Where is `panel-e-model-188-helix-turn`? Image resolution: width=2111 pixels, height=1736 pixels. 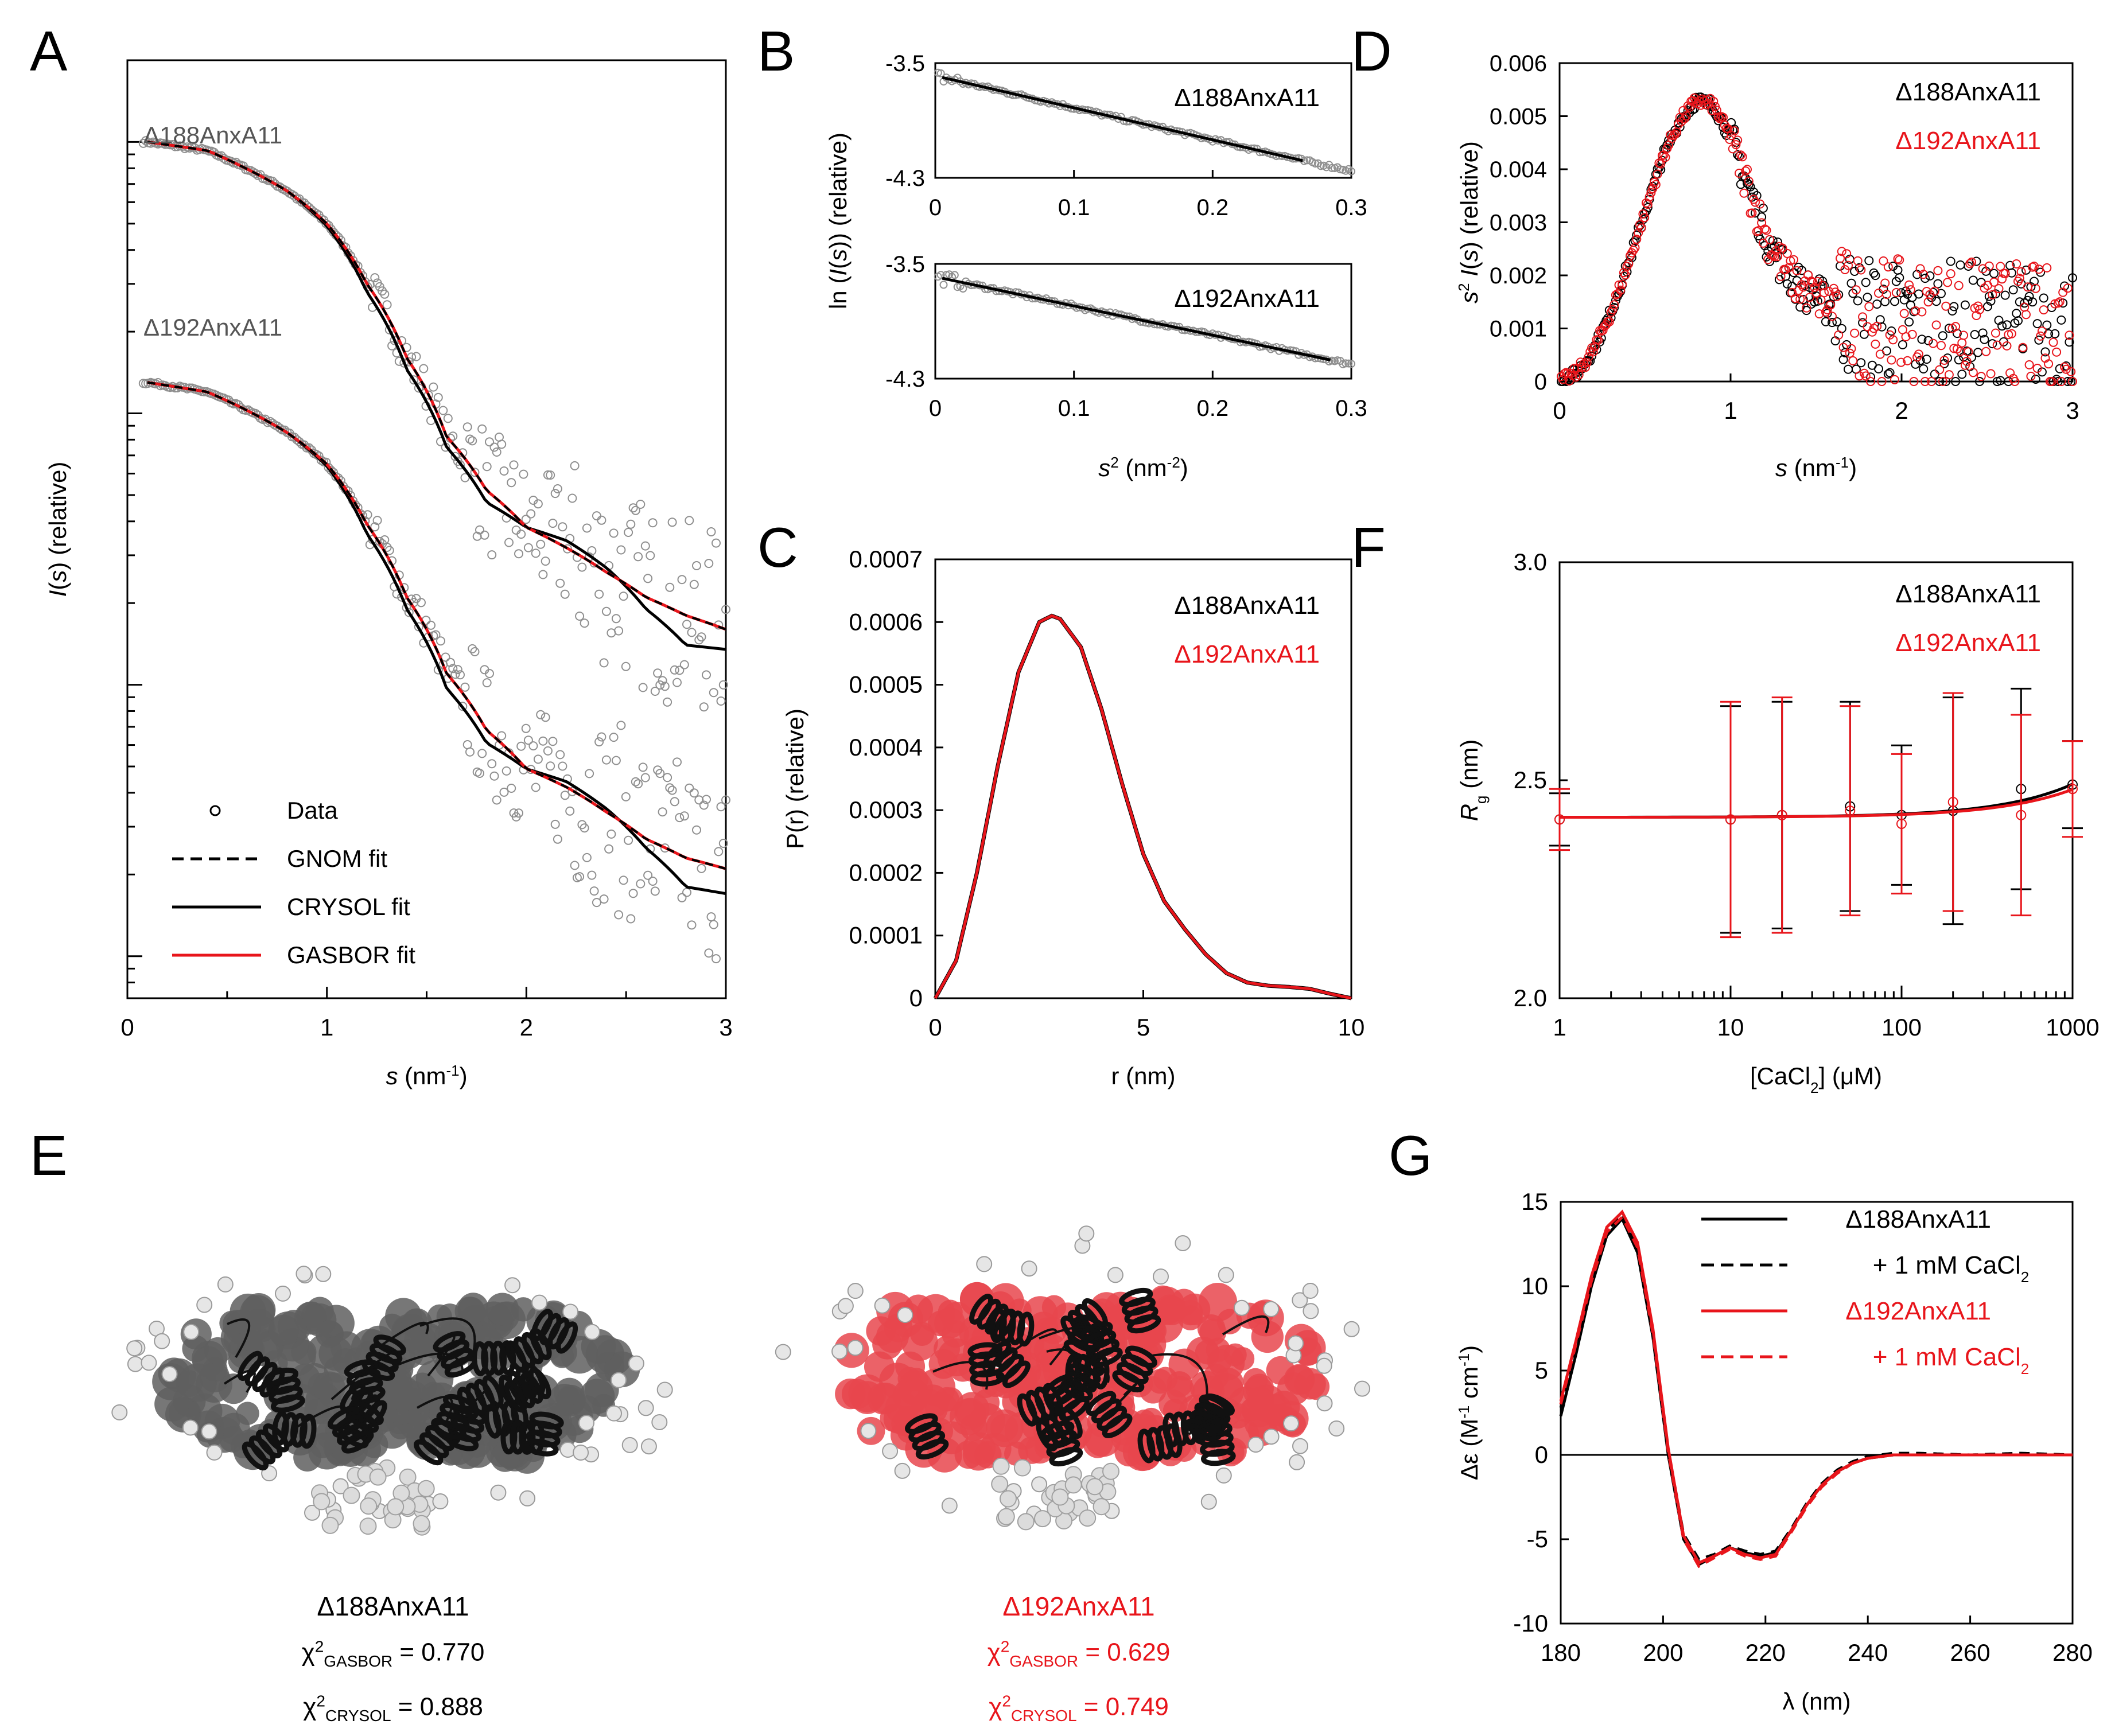
panel-e-model-188-helix-turn is located at coordinates (308, 1432).